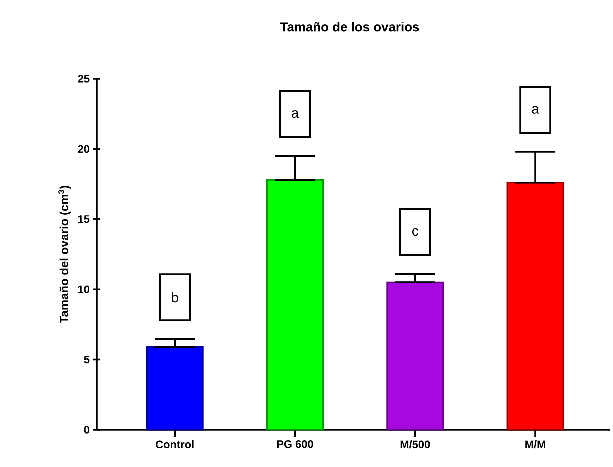 This screenshot has width=613, height=467. What do you see at coordinates (84, 220) in the screenshot?
I see `y-tick-label: 15` at bounding box center [84, 220].